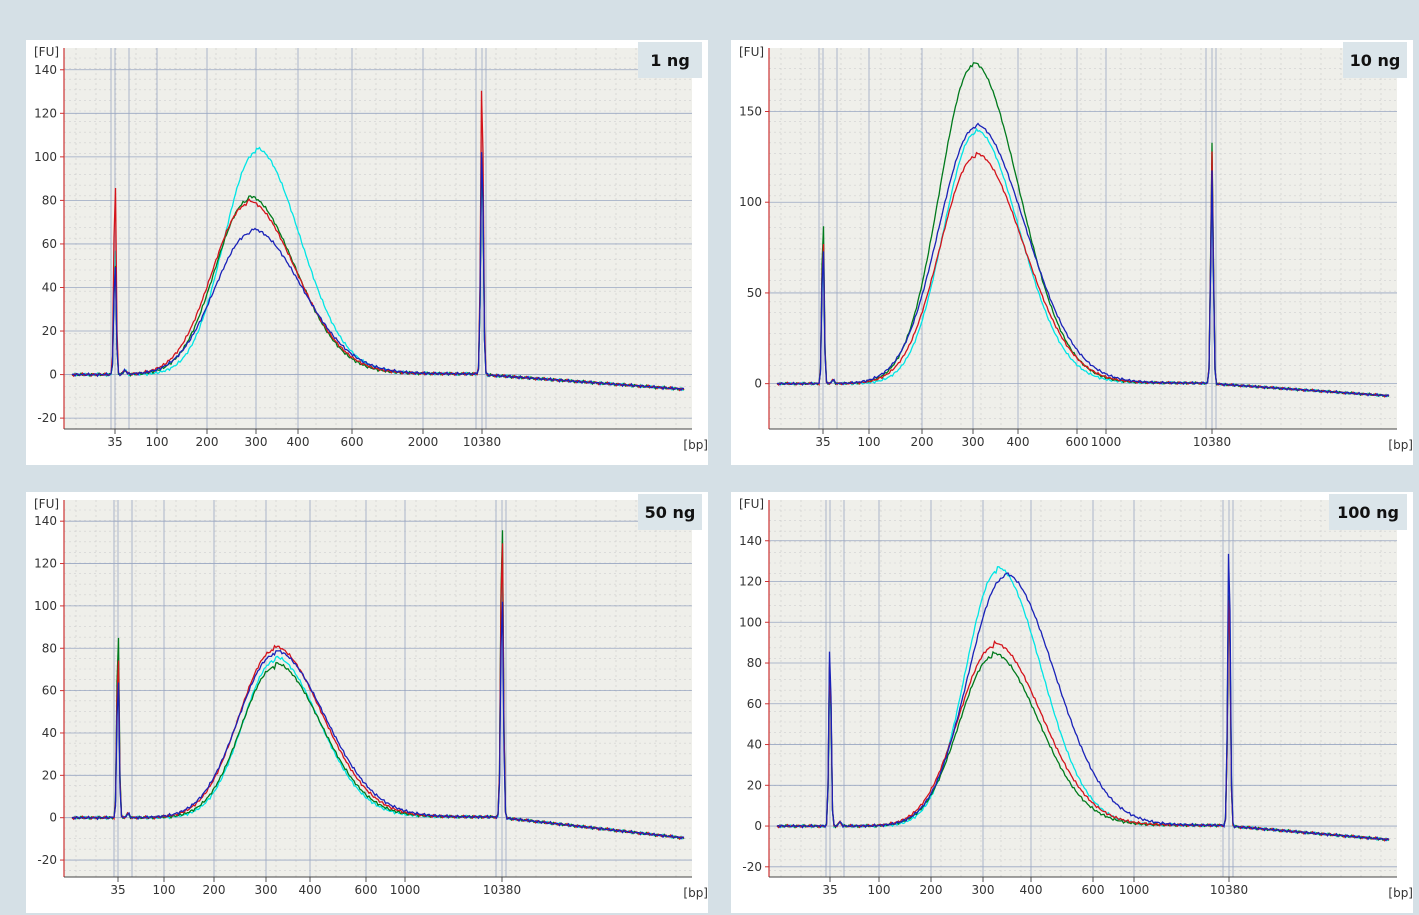 Image resolution: width=1419 pixels, height=915 pixels. I want to click on sample-label: 1 ng, so click(670, 60).